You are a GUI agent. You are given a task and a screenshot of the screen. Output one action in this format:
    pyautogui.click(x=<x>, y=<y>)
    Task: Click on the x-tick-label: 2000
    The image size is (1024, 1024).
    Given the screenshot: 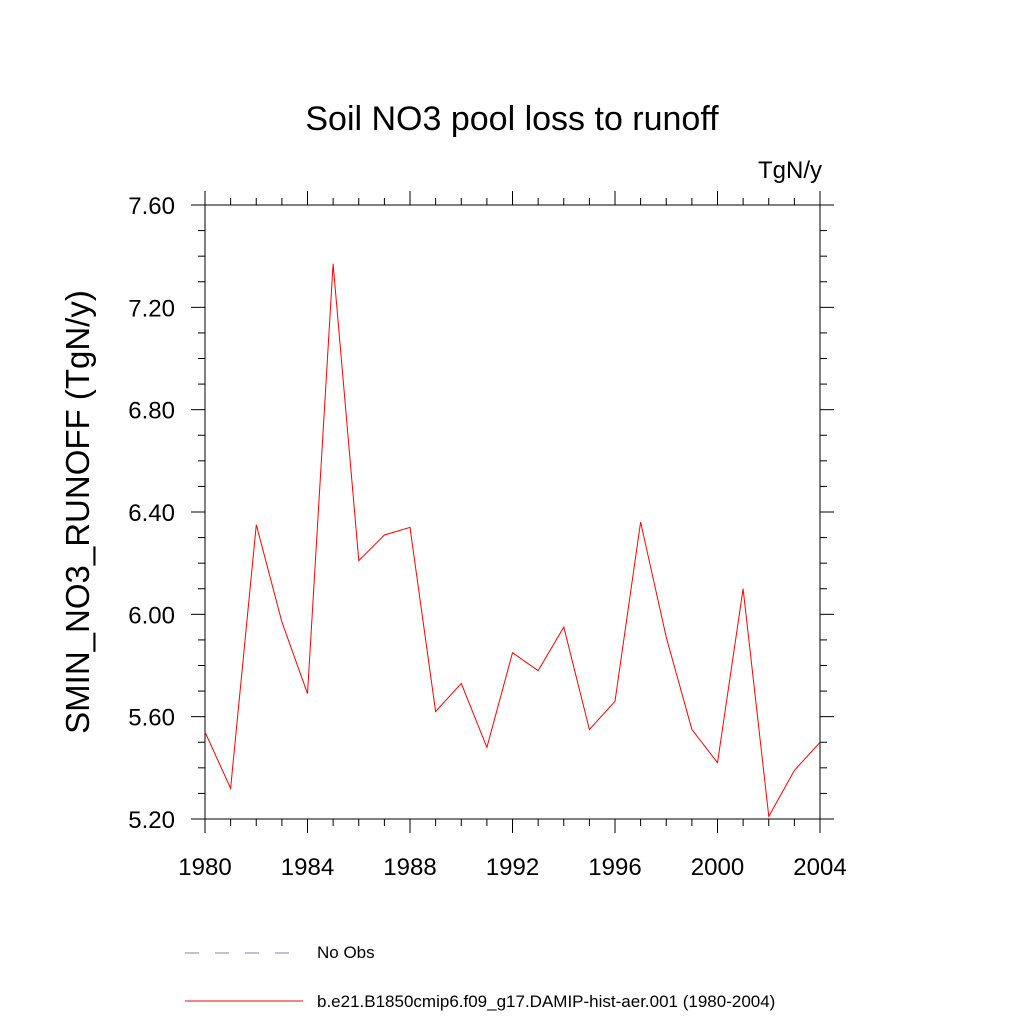 What is the action you would take?
    pyautogui.click(x=717, y=867)
    